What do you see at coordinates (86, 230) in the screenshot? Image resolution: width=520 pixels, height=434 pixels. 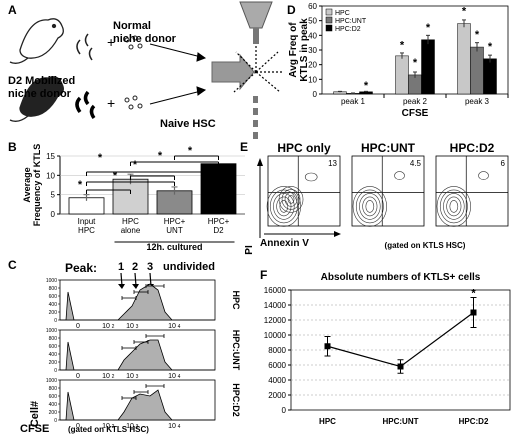 I see `b-category-label: HPC` at bounding box center [86, 230].